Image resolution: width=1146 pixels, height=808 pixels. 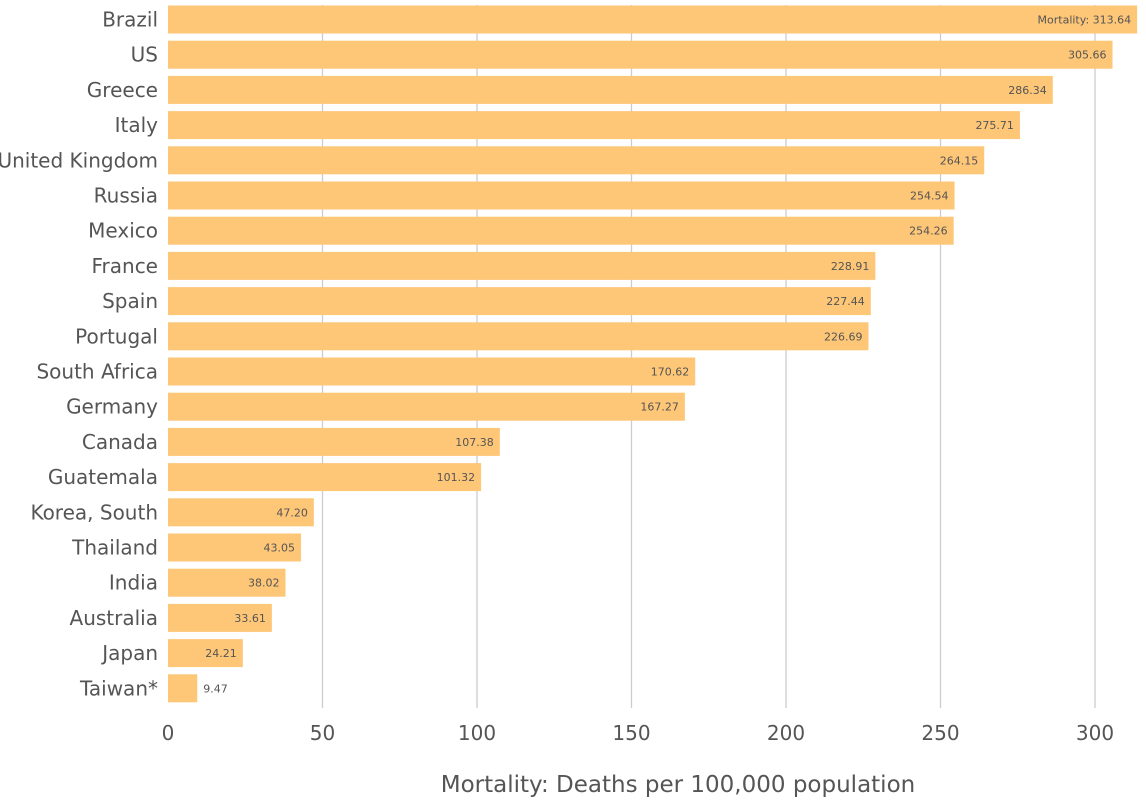 I want to click on category-label: US, so click(x=144, y=55).